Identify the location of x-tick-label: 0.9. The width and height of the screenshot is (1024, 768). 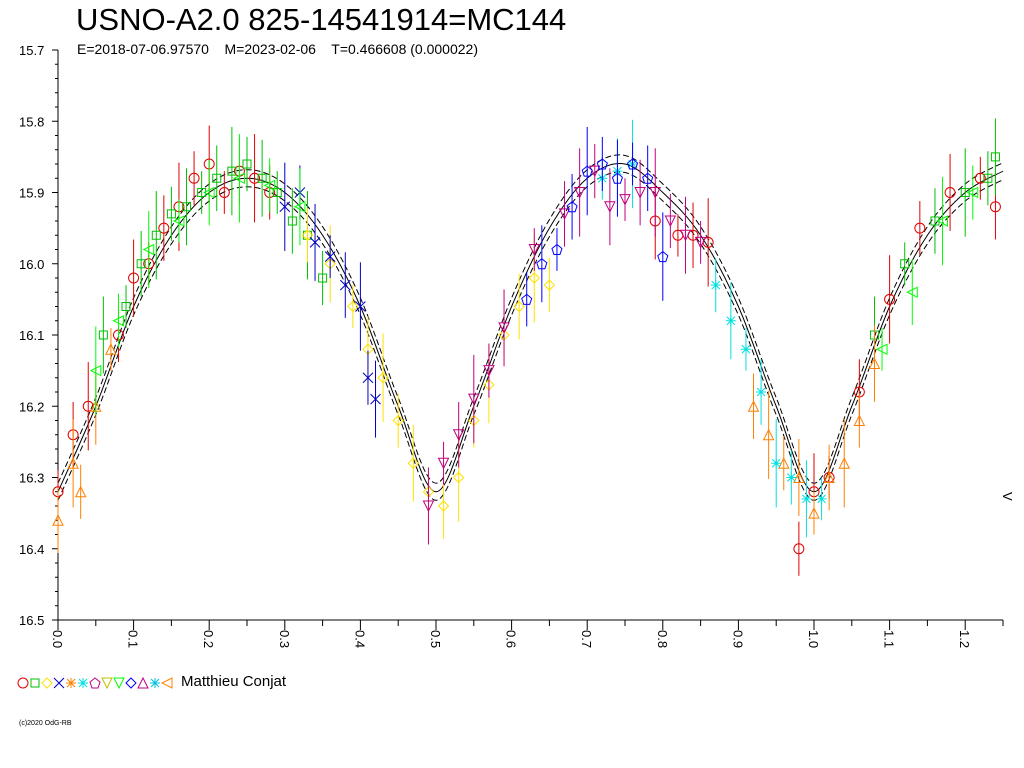
(737, 639).